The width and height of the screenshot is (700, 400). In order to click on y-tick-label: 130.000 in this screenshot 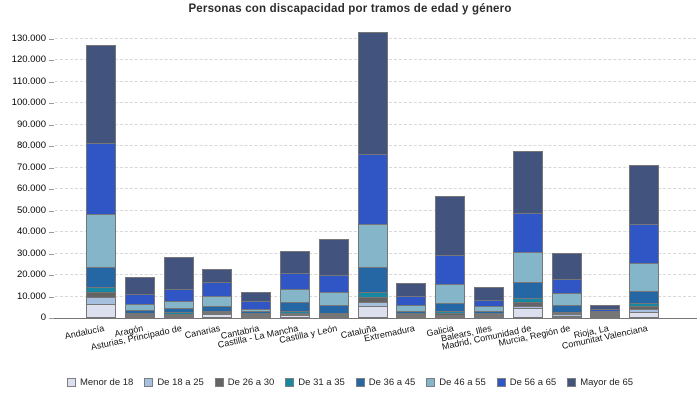, I will do `click(28, 38)`.